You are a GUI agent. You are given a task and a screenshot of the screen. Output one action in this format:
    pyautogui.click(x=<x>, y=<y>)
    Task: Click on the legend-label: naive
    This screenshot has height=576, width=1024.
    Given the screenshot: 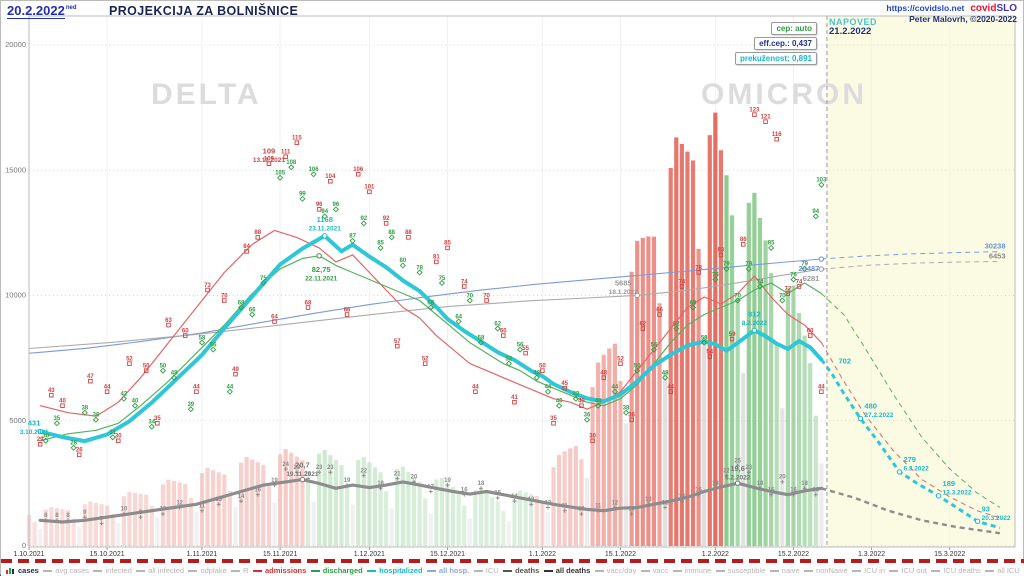 What is the action you would take?
    pyautogui.click(x=790, y=570)
    